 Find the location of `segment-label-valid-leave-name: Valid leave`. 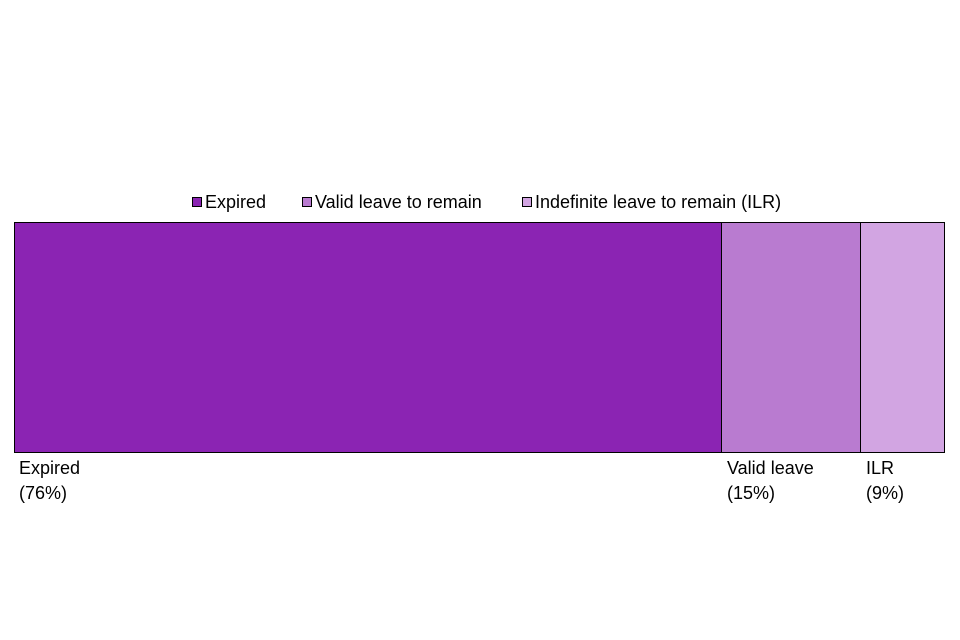

segment-label-valid-leave-name: Valid leave is located at coordinates (770, 468).